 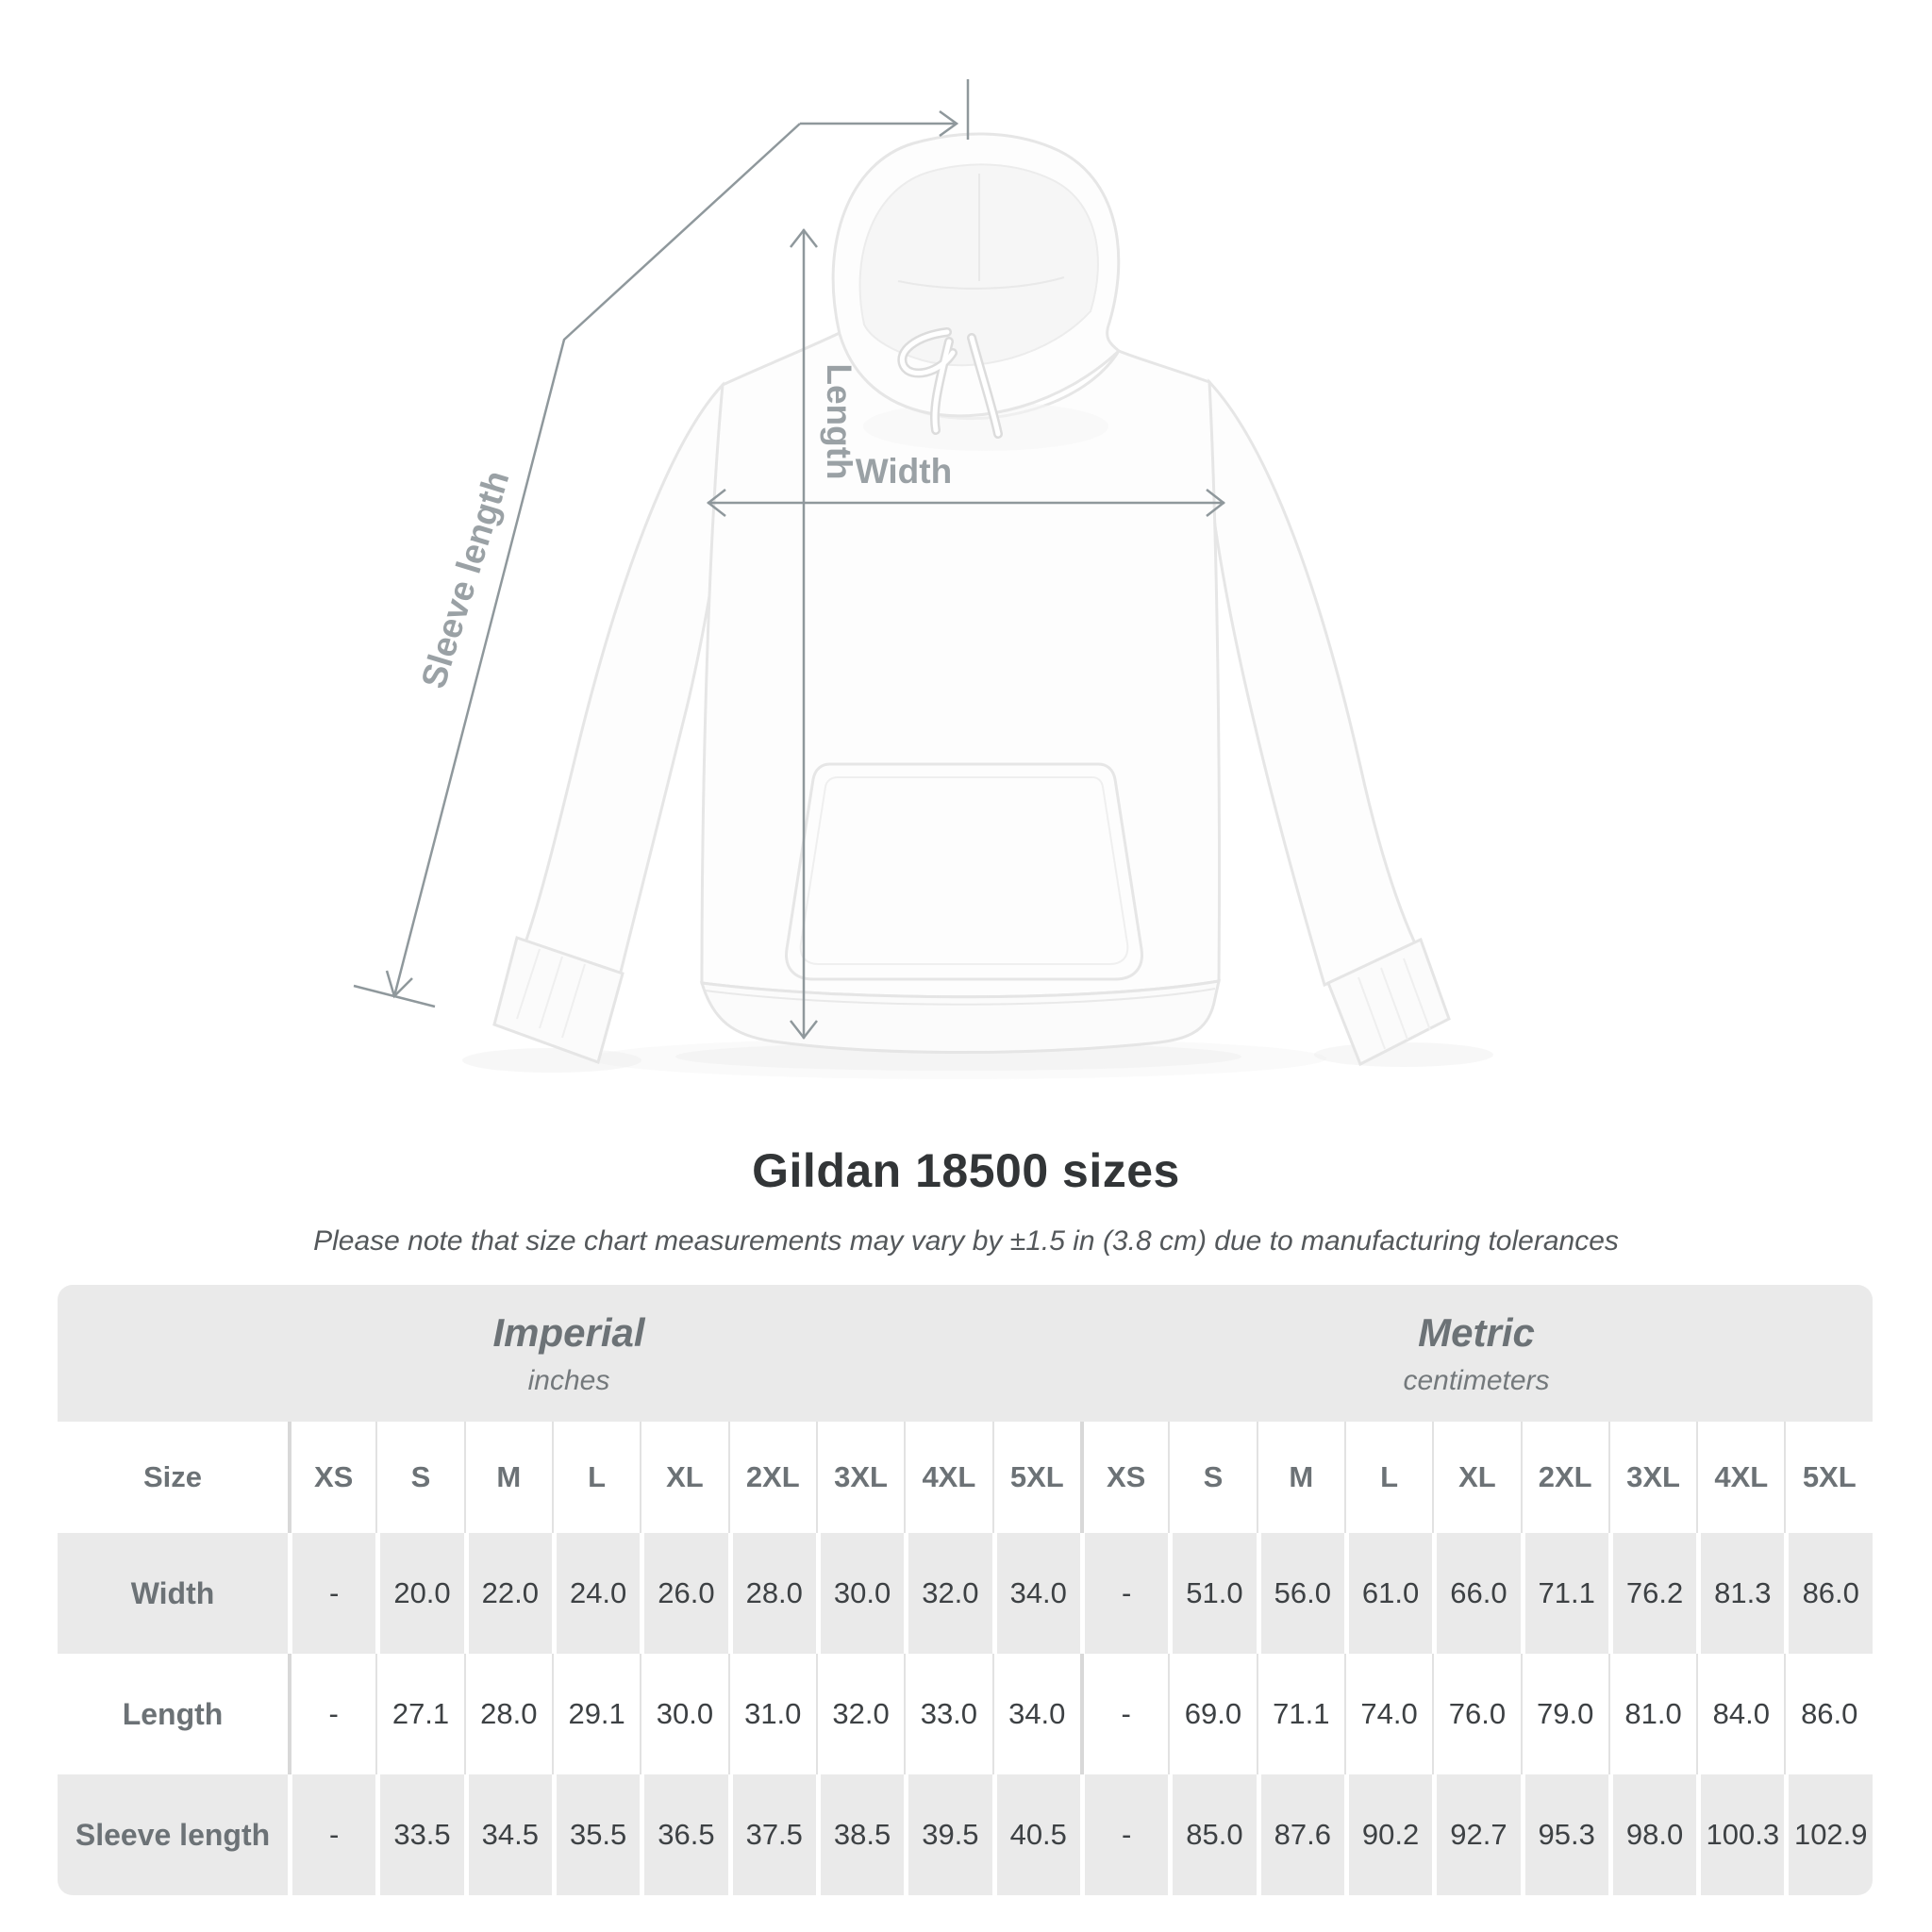 I want to click on value-cell: 40.5, so click(x=1035, y=1834).